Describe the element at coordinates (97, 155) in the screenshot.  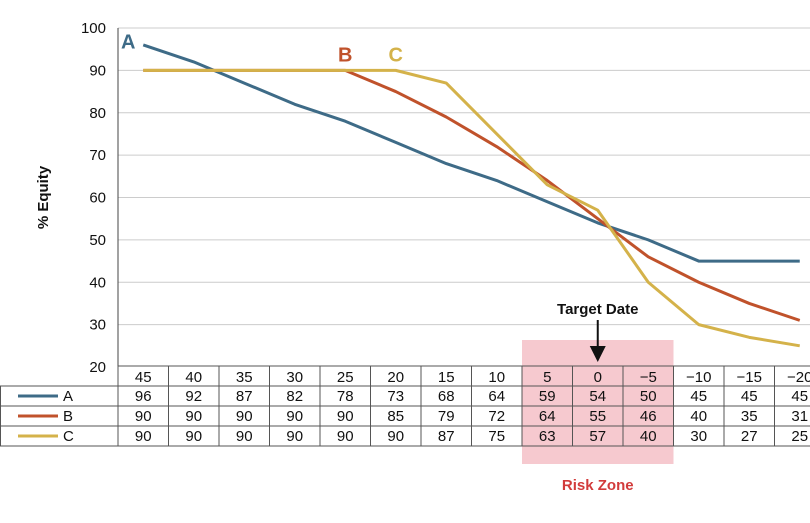
I see `y-tick-label: 70` at that location.